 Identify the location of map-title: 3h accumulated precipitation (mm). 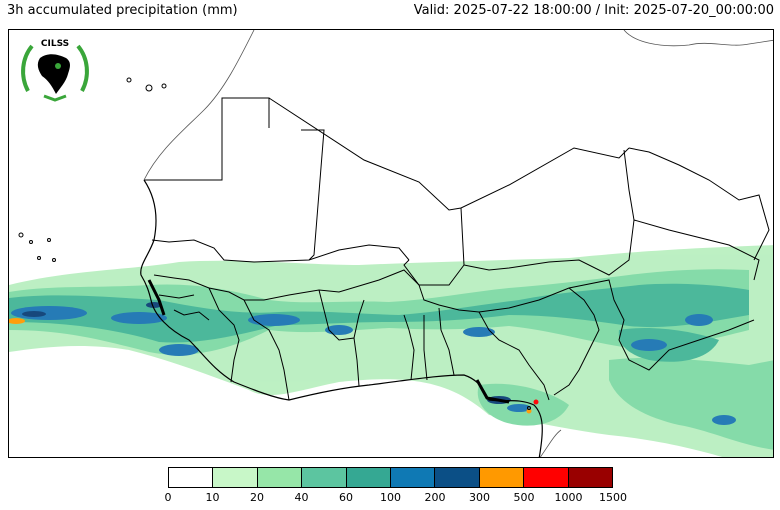
(122, 10).